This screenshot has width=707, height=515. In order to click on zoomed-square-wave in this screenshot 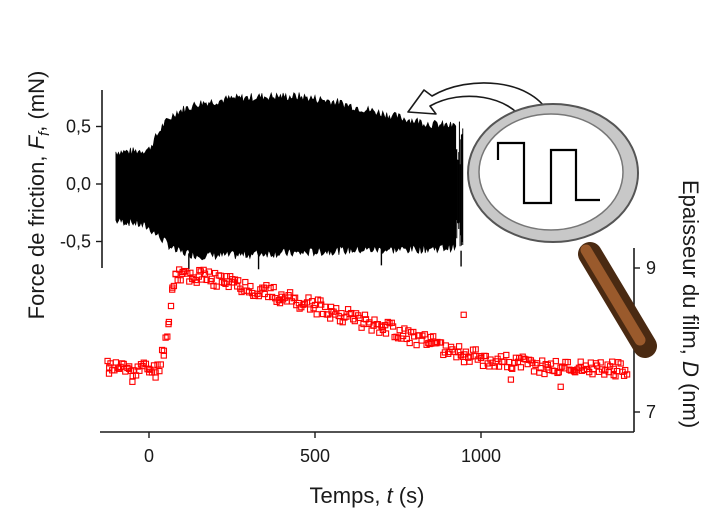, I will do `click(548, 173)`.